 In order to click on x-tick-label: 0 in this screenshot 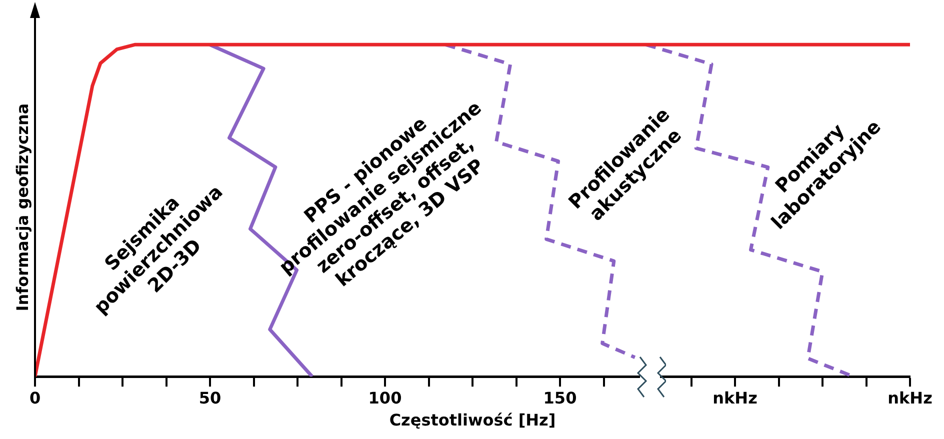, I will do `click(35, 398)`.